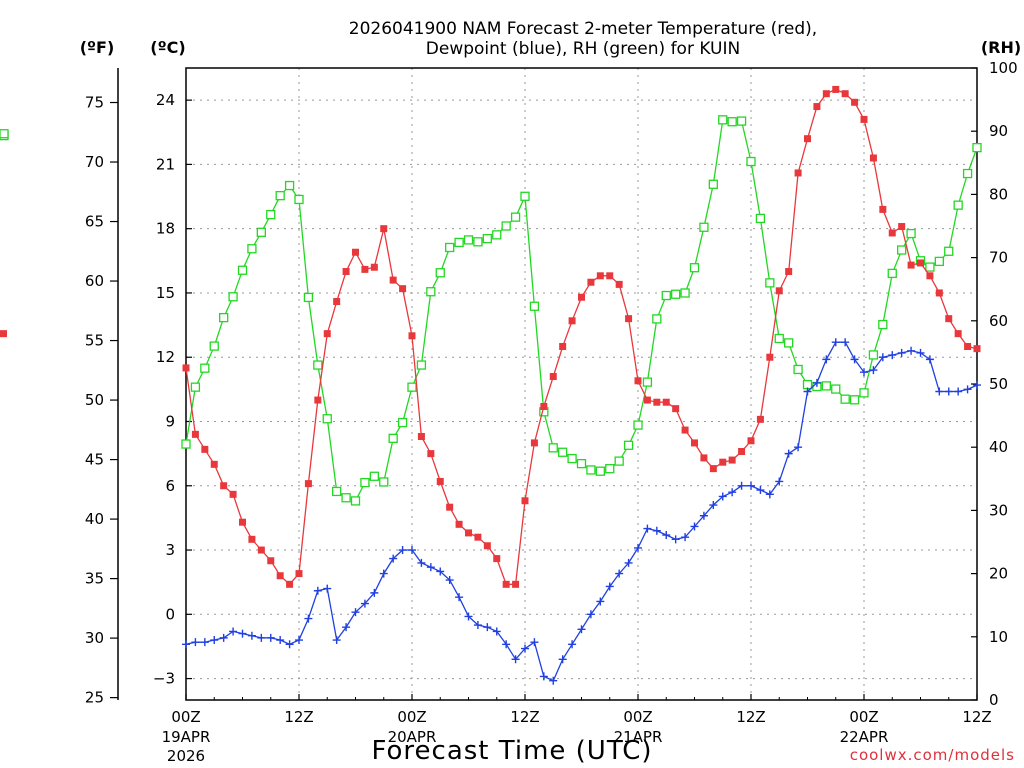 This screenshot has height=768, width=1024. What do you see at coordinates (583, 49) in the screenshot?
I see `chart-title-line2: Dewpoint (blue), RH (green) for KUIN` at bounding box center [583, 49].